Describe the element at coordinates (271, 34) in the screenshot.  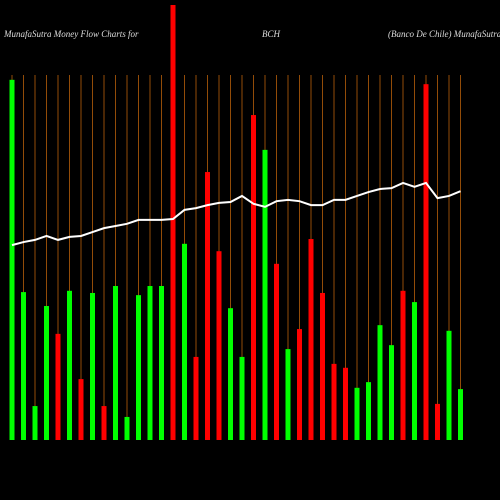
I see `ticker: BCH` at that location.